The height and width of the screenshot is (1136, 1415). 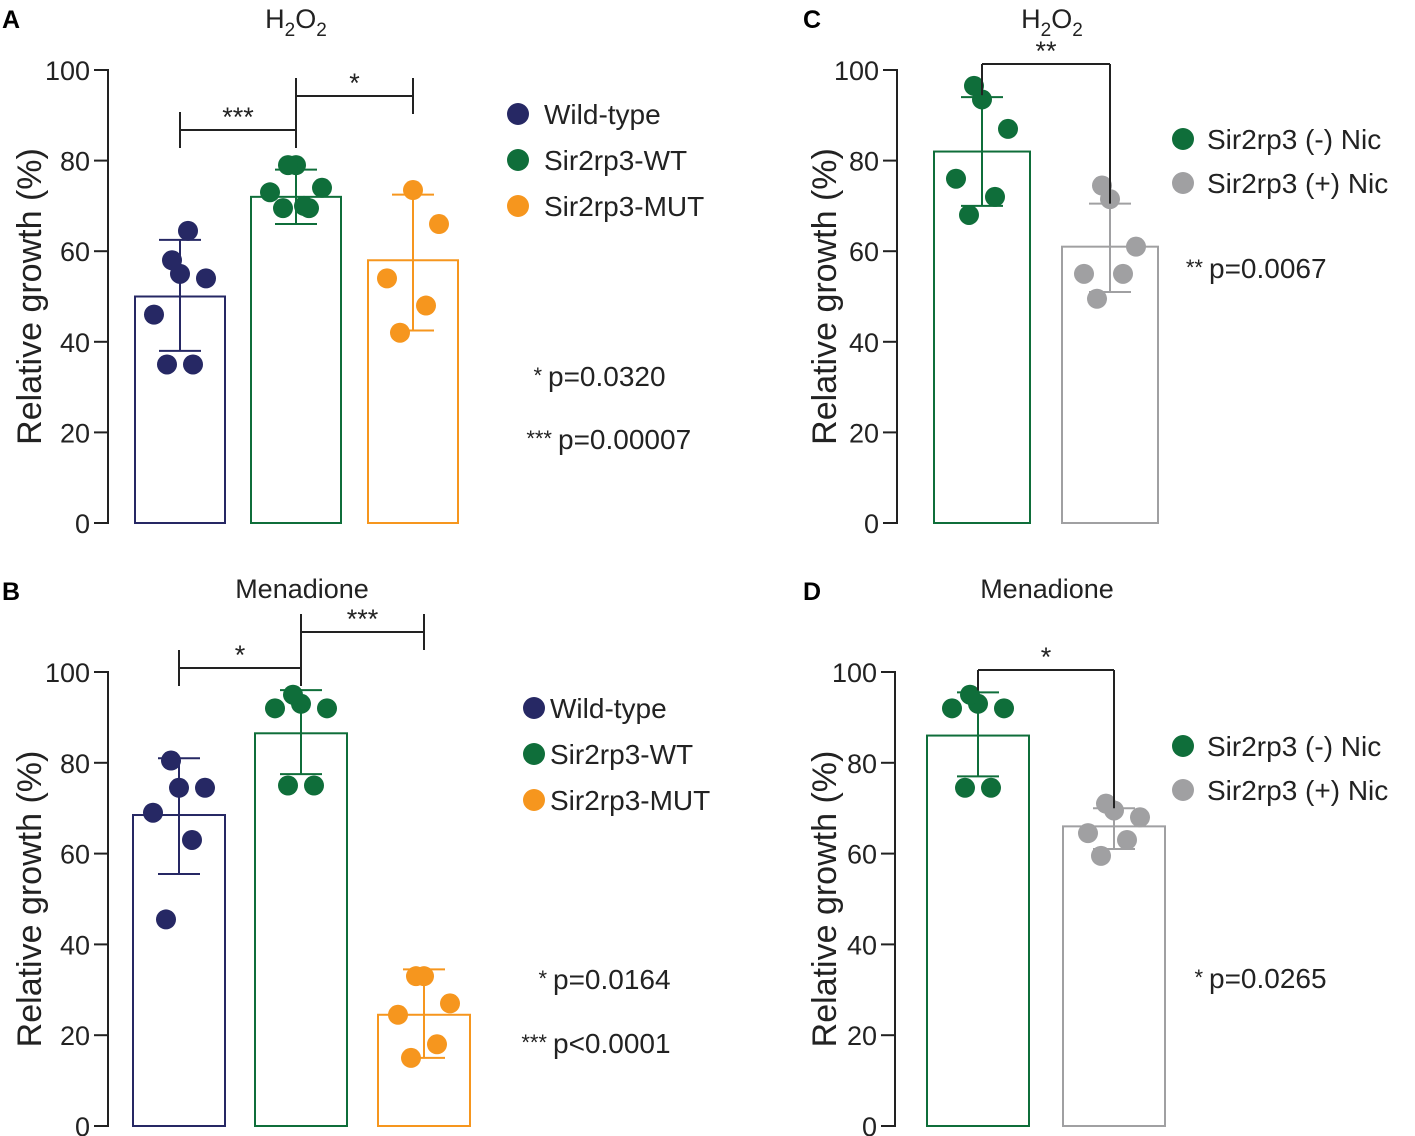 What do you see at coordinates (321, 30) in the screenshot?
I see `title-title-sub2: 2` at bounding box center [321, 30].